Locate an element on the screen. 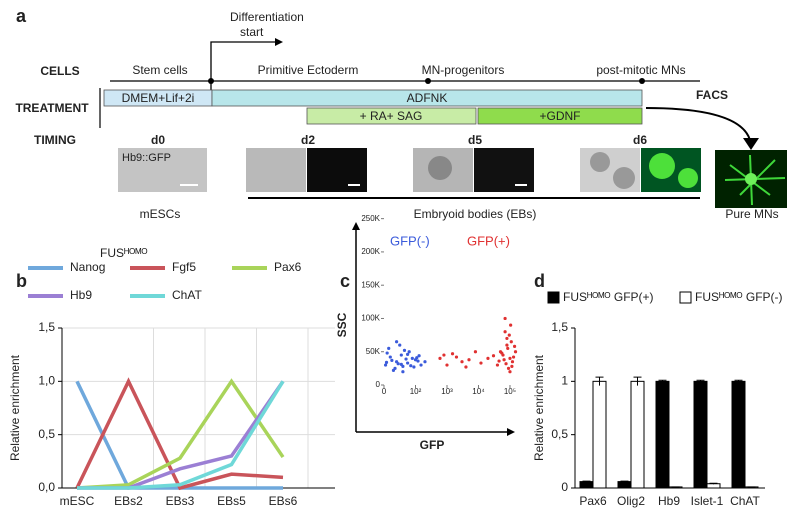 The width and height of the screenshot is (798, 521). subtitle: FUSᴴᴼᴹᴼ is located at coordinates (124, 253).